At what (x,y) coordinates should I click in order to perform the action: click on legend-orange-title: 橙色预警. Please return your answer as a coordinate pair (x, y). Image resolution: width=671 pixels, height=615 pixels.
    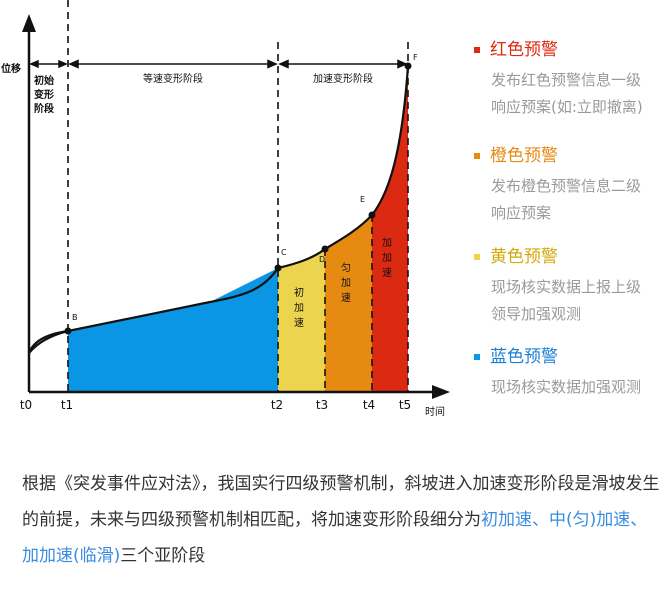
    Looking at the image, I should click on (524, 156).